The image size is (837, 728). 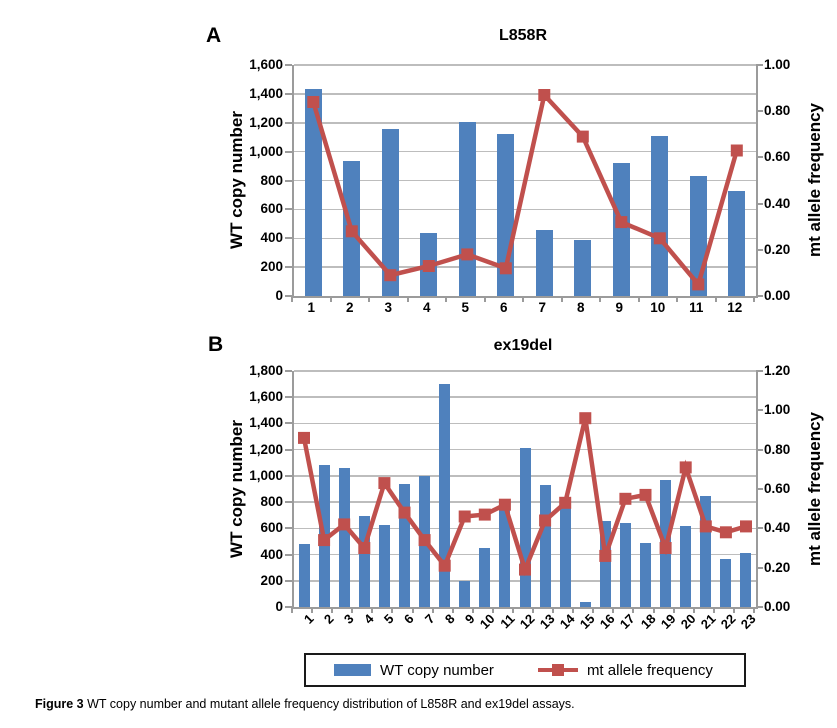 What do you see at coordinates (437, 670) in the screenshot?
I see `legend-bar-label: WT copy number` at bounding box center [437, 670].